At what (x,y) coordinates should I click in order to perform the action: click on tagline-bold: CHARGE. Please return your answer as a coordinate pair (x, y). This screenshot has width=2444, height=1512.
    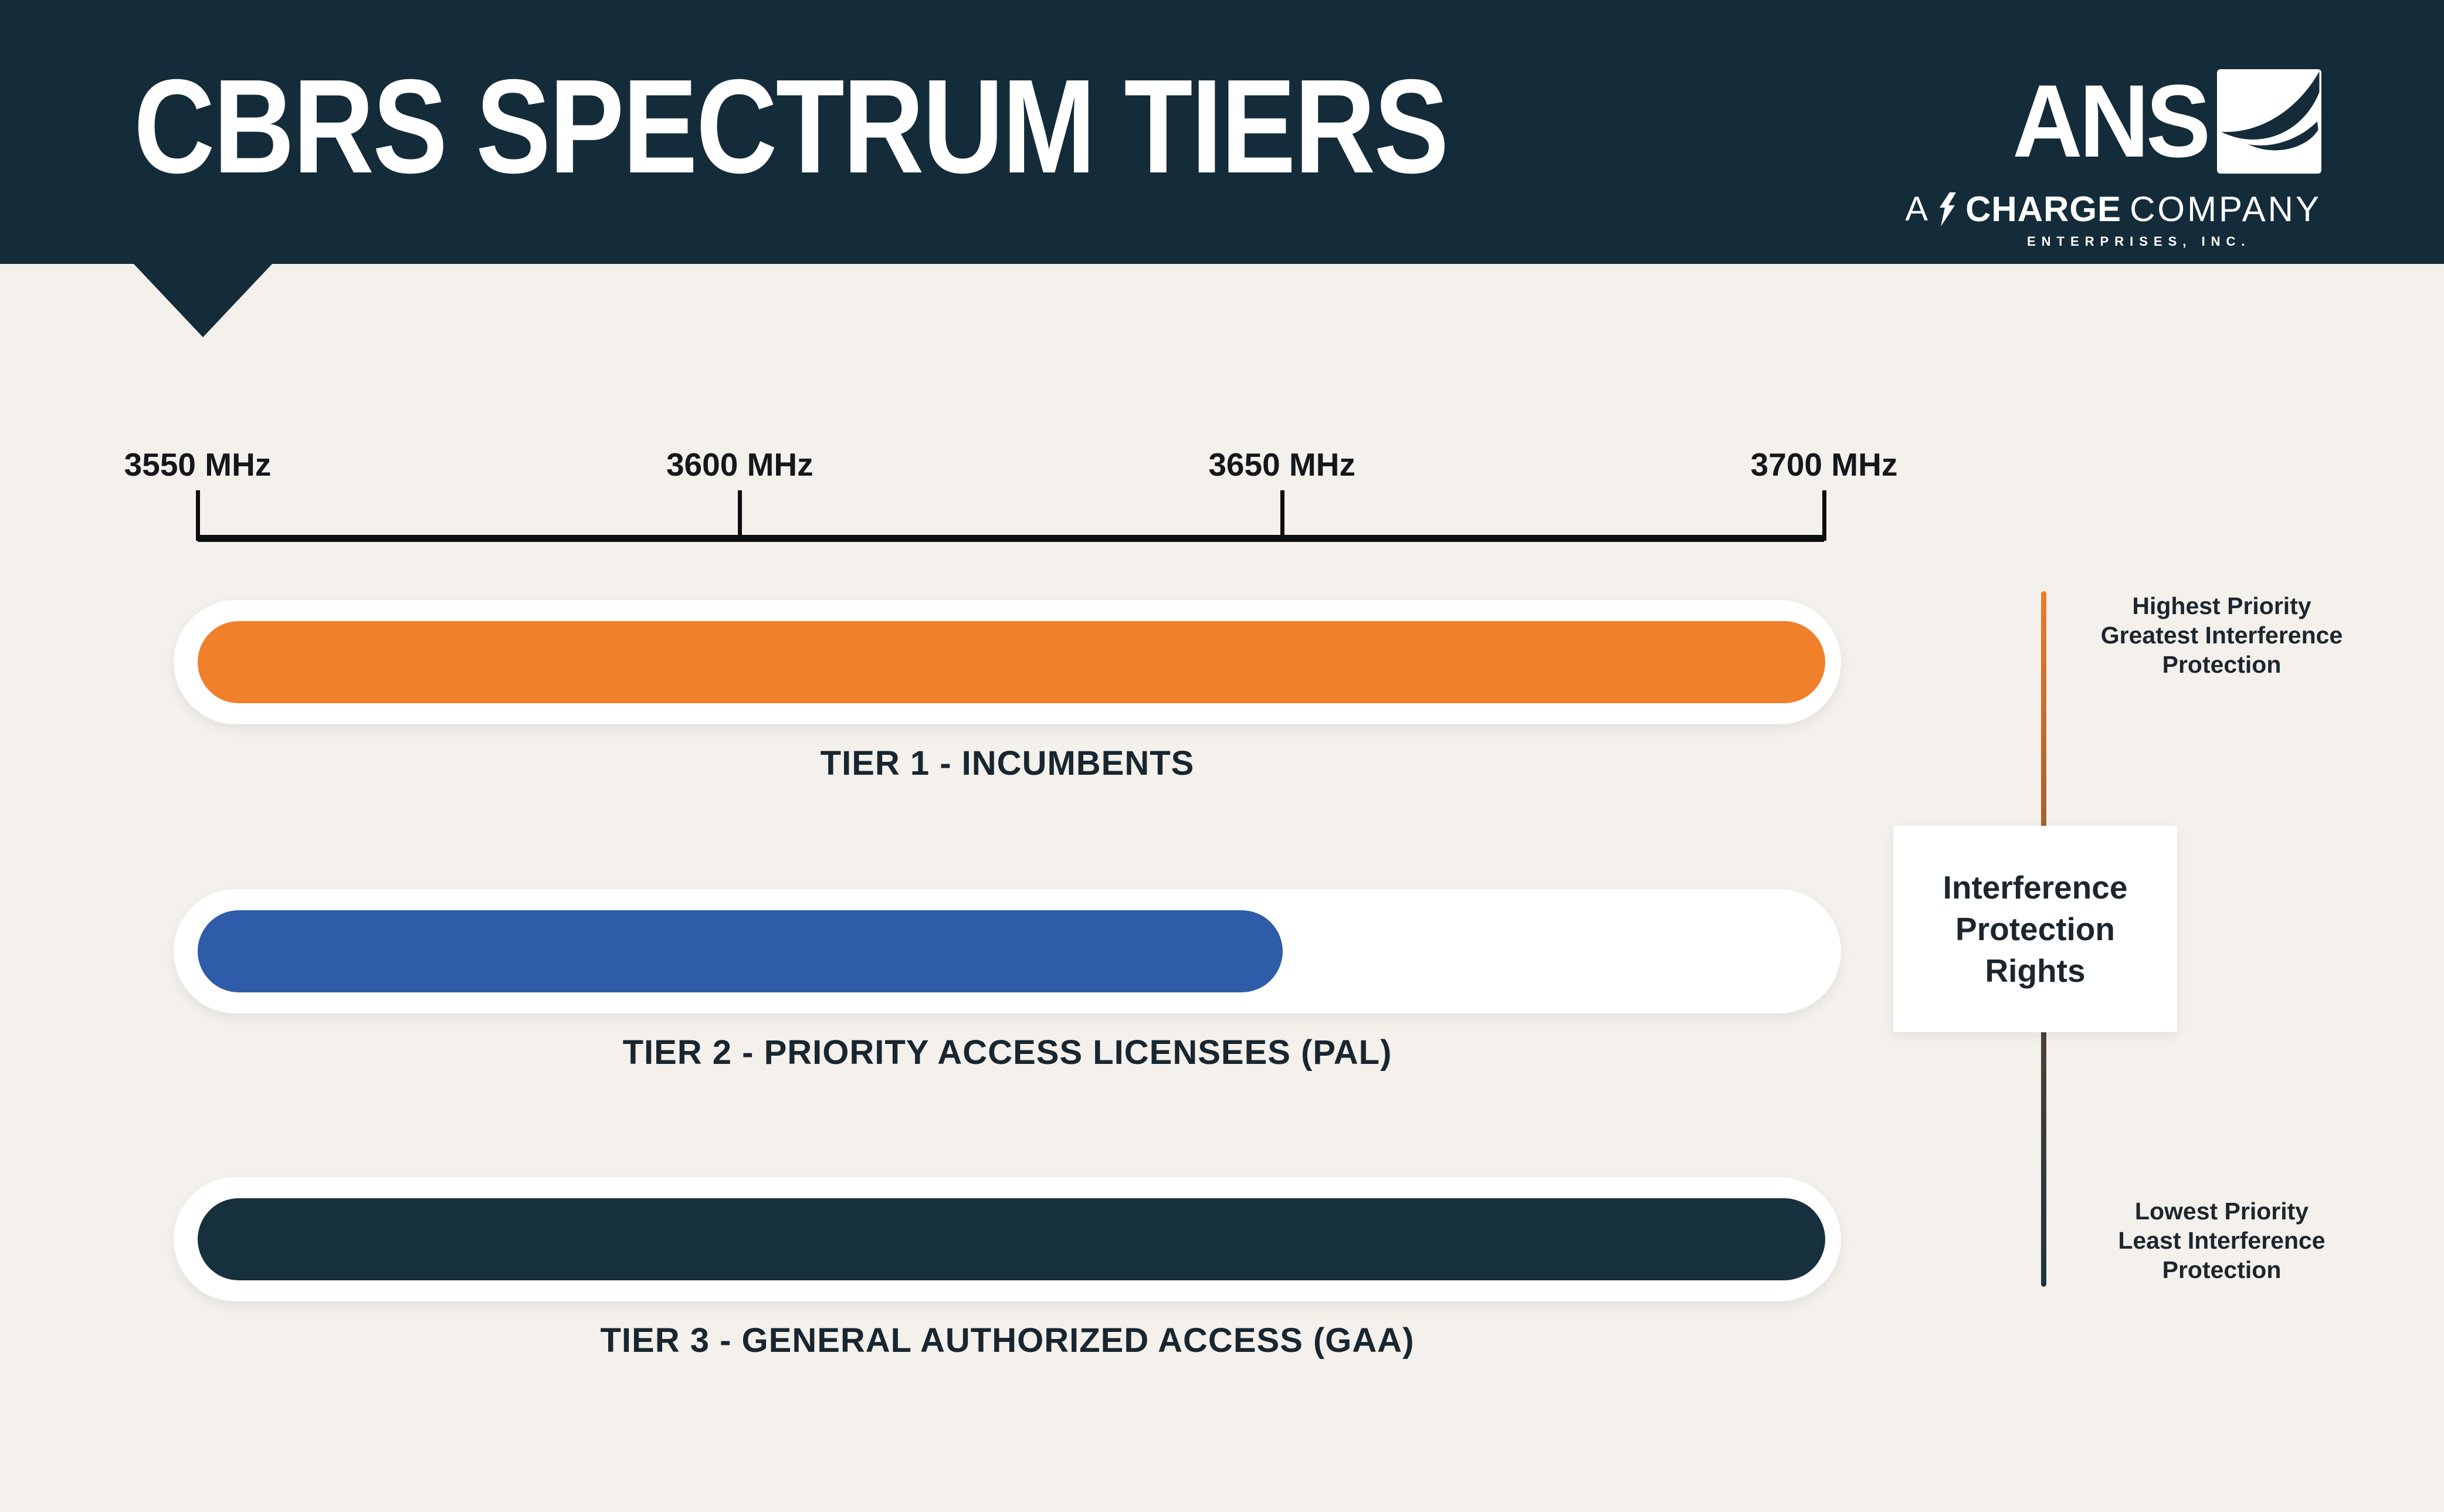
    Looking at the image, I should click on (2043, 209).